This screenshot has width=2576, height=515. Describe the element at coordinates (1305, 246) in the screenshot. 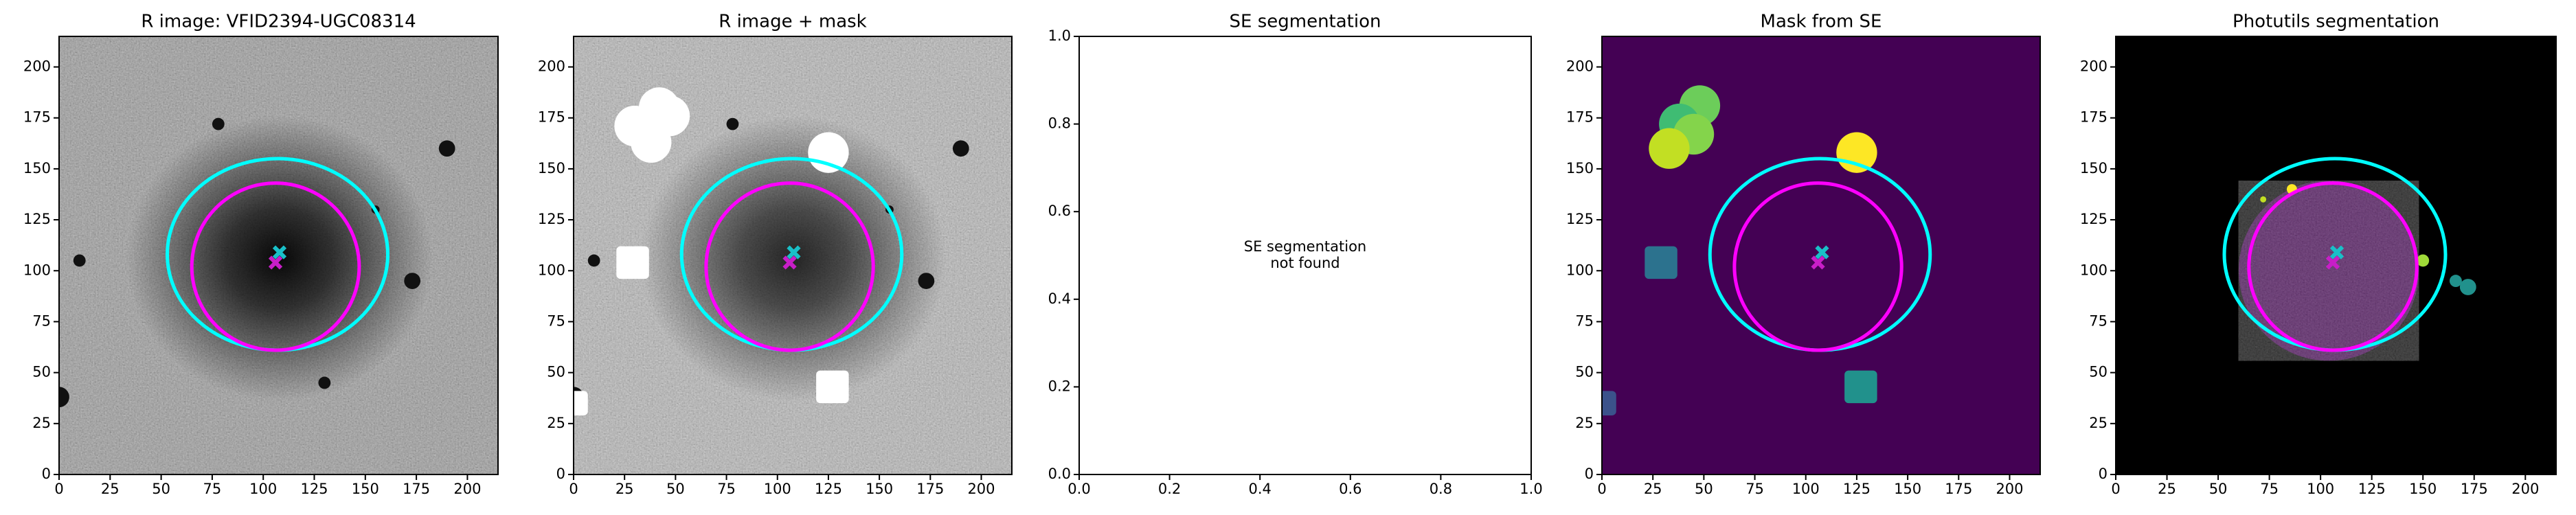

I see `note: SE segmentation` at that location.